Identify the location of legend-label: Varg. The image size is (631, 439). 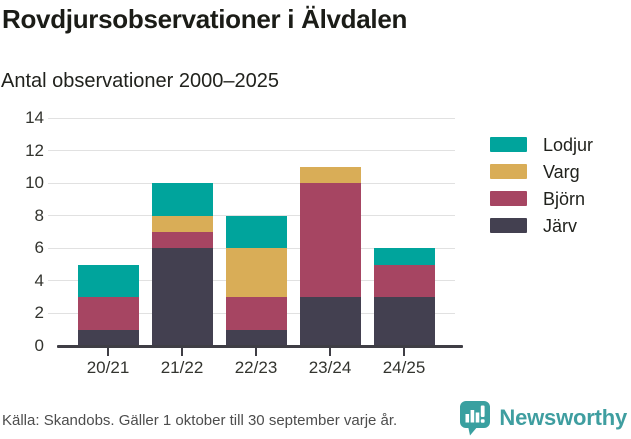
(561, 171).